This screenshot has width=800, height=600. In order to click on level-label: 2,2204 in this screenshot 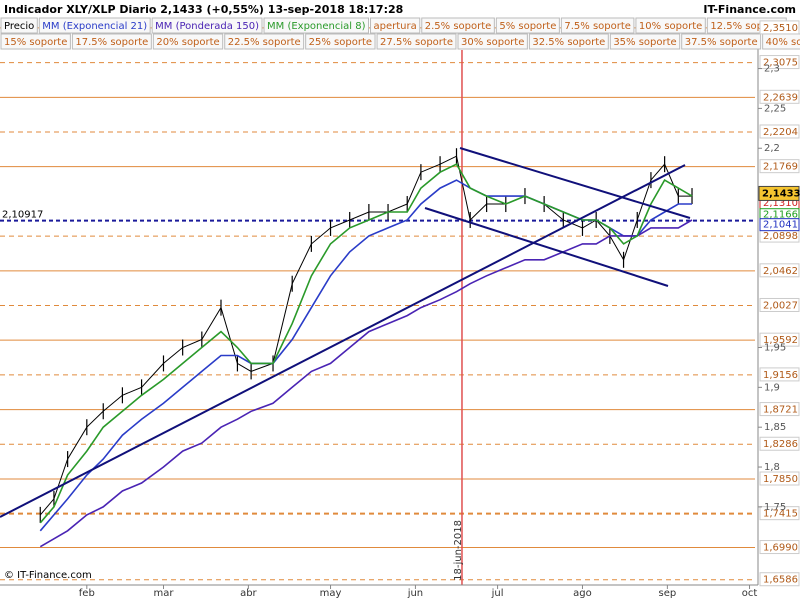, I will do `click(780, 132)`.